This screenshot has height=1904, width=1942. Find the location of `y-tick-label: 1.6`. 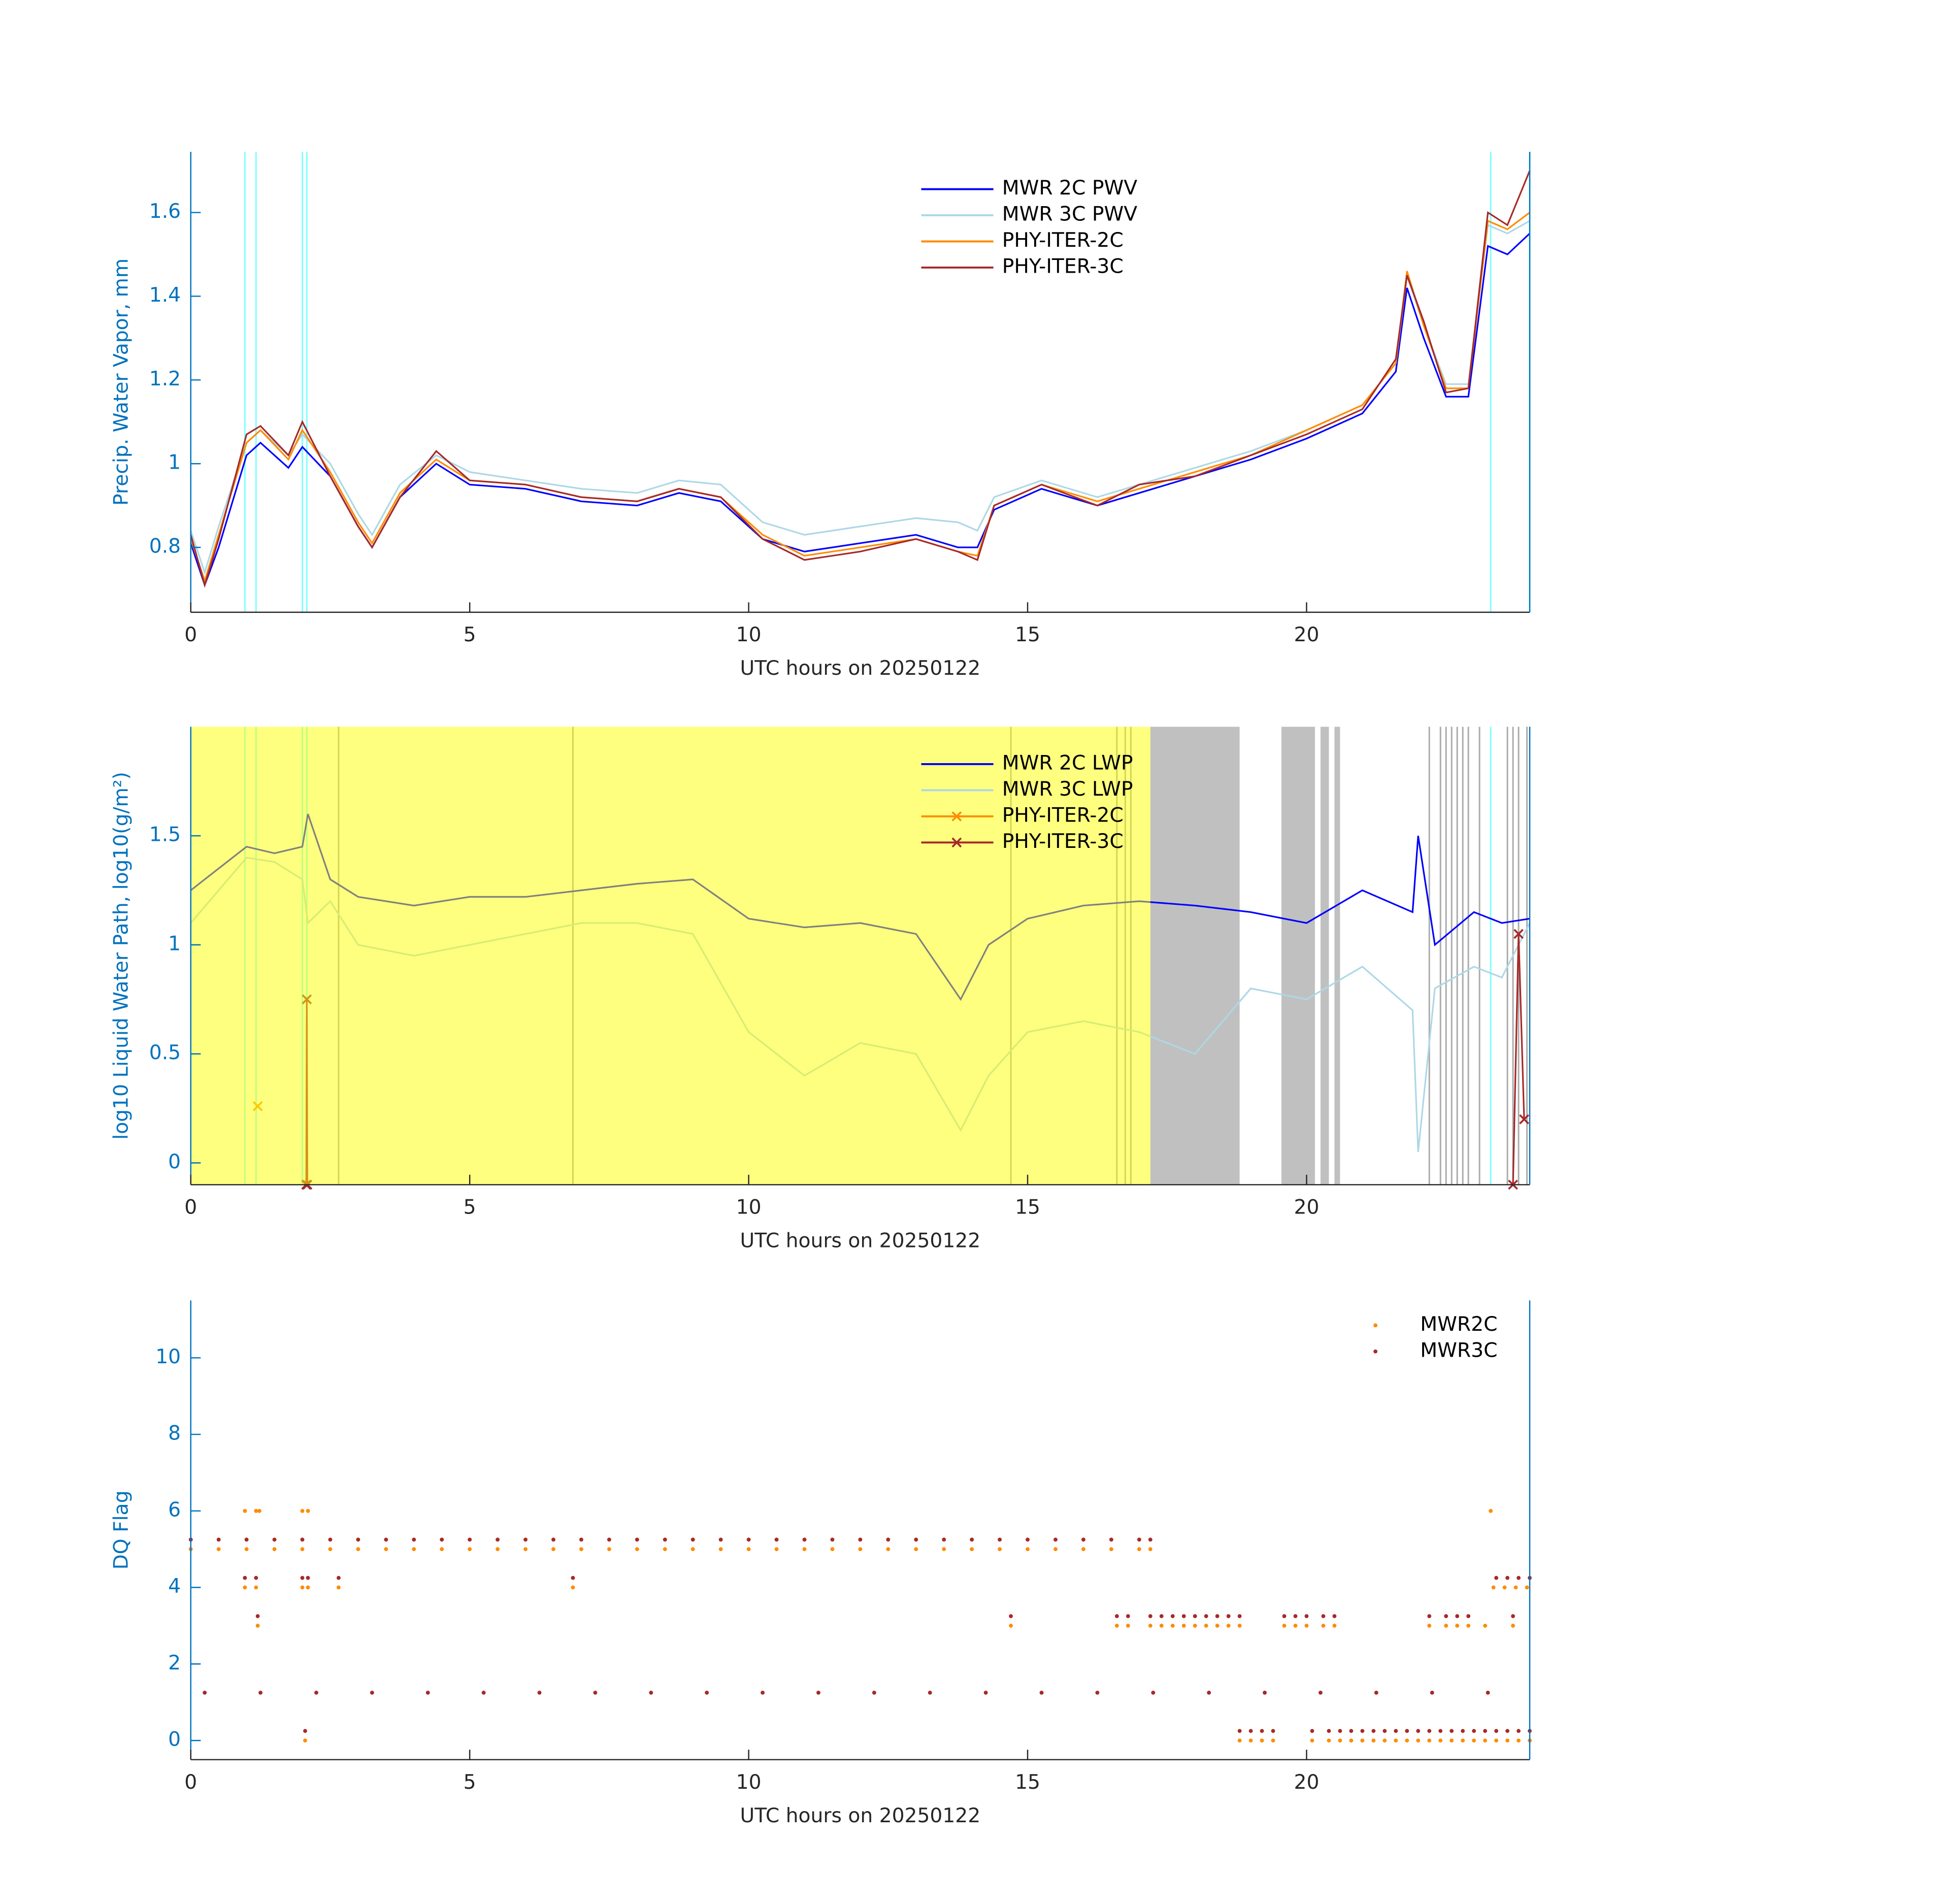

y-tick-label: 1.6 is located at coordinates (165, 212).